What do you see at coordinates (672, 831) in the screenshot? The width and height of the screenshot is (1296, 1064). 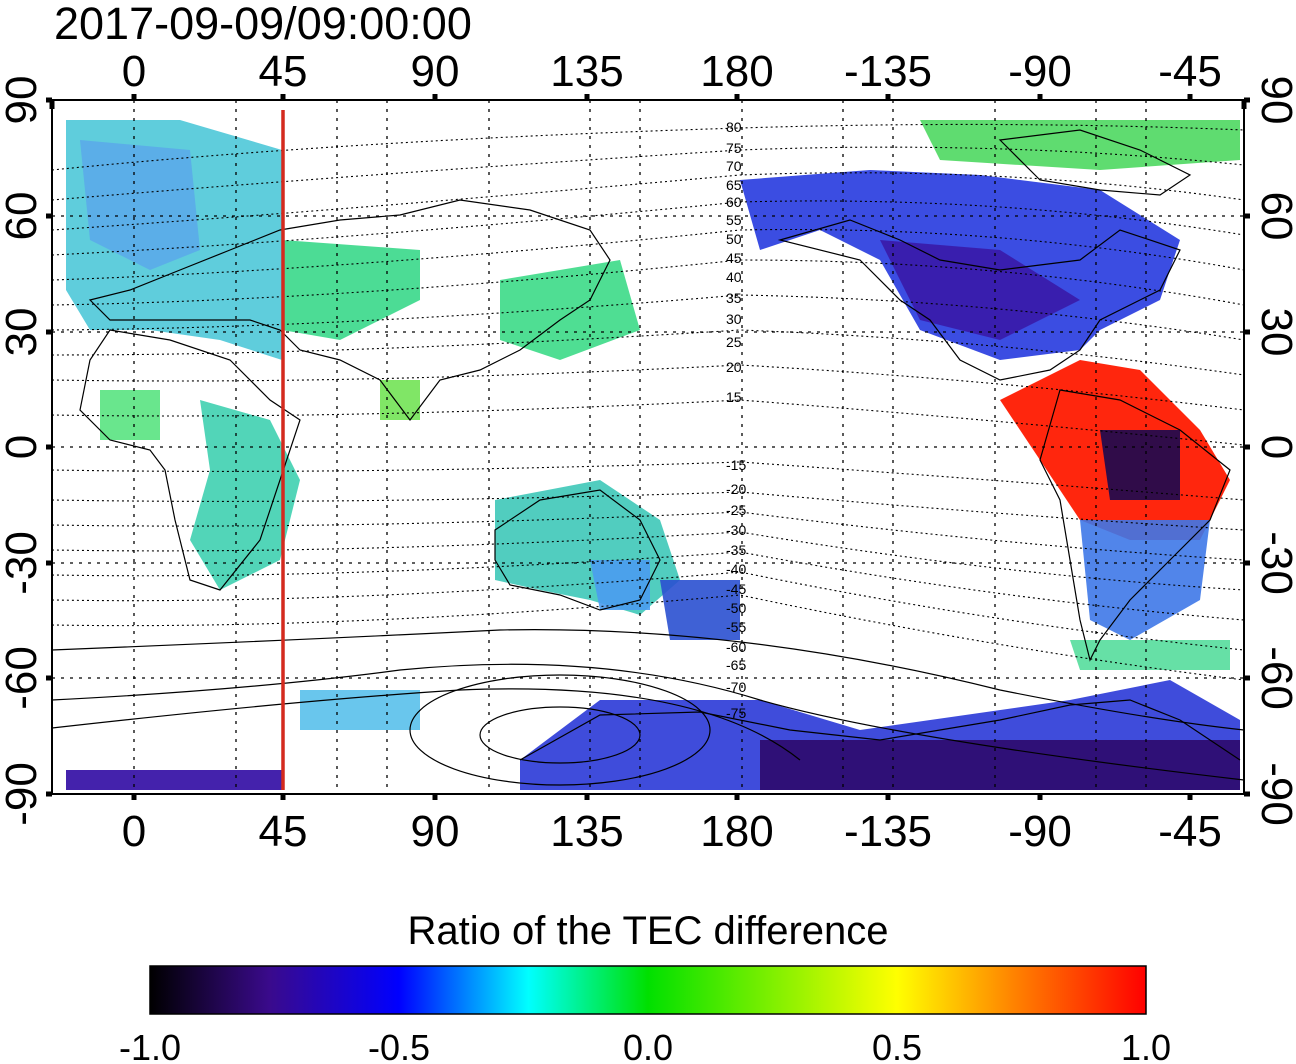 I see `lon-labels-bottom: 0 45 90 135 180 -135 -90 -45` at bounding box center [672, 831].